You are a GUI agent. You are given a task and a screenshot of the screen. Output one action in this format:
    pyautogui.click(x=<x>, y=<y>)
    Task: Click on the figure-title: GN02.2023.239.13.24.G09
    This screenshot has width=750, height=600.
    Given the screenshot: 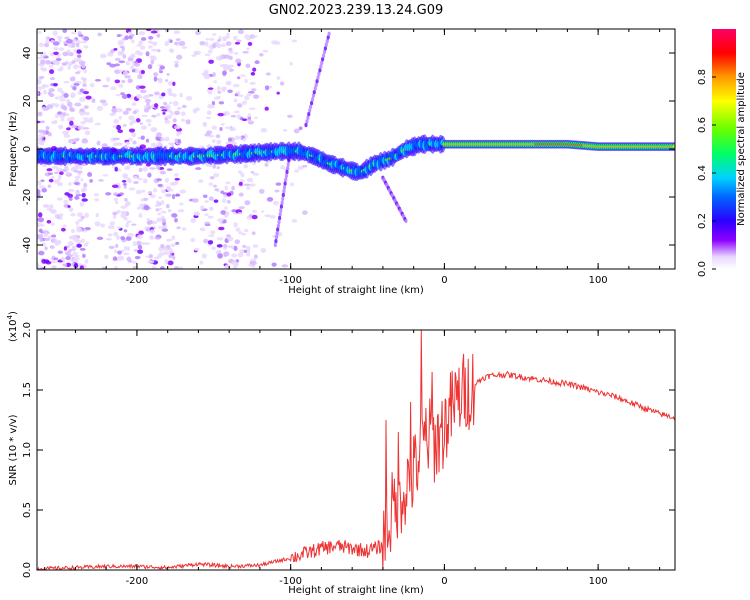 What is the action you would take?
    pyautogui.click(x=356, y=10)
    